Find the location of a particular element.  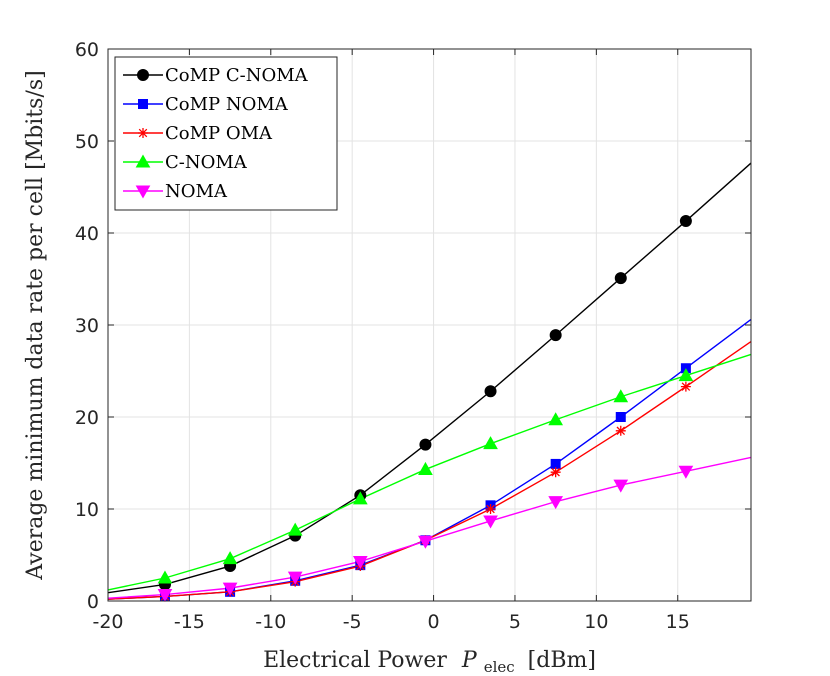

x-tick-label: -15 is located at coordinates (189, 622).